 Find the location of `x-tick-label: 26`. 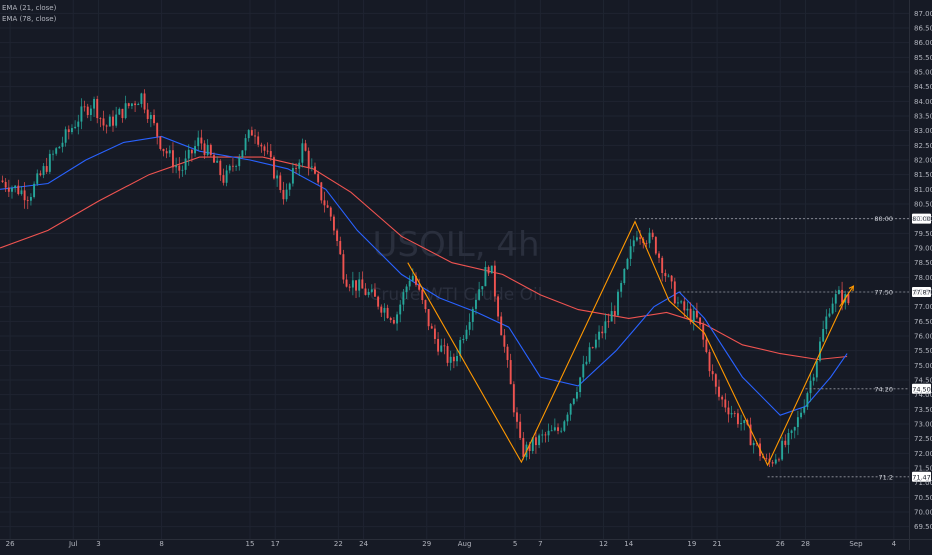

x-tick-label: 26 is located at coordinates (10, 544).